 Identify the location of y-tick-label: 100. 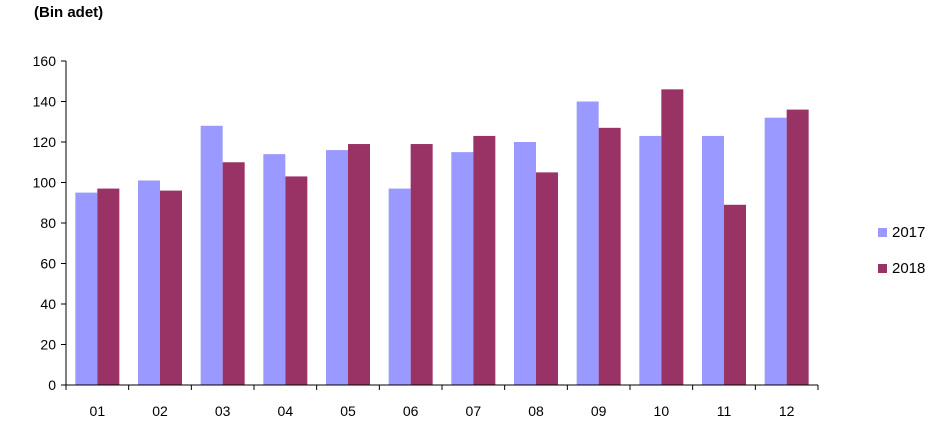
(45, 183).